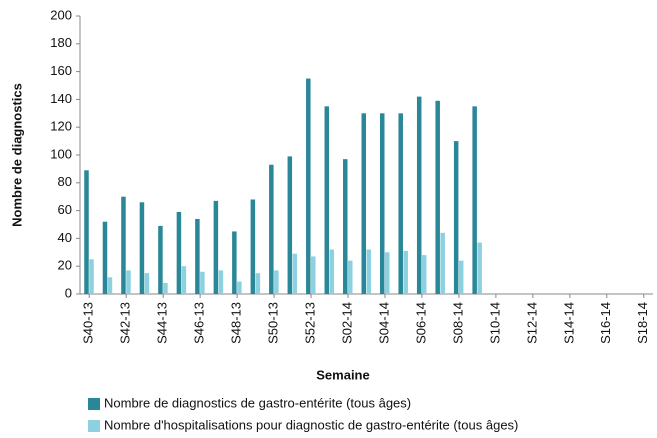 The height and width of the screenshot is (438, 657). Describe the element at coordinates (457, 323) in the screenshot. I see `x-tick-label: S08-14` at that location.